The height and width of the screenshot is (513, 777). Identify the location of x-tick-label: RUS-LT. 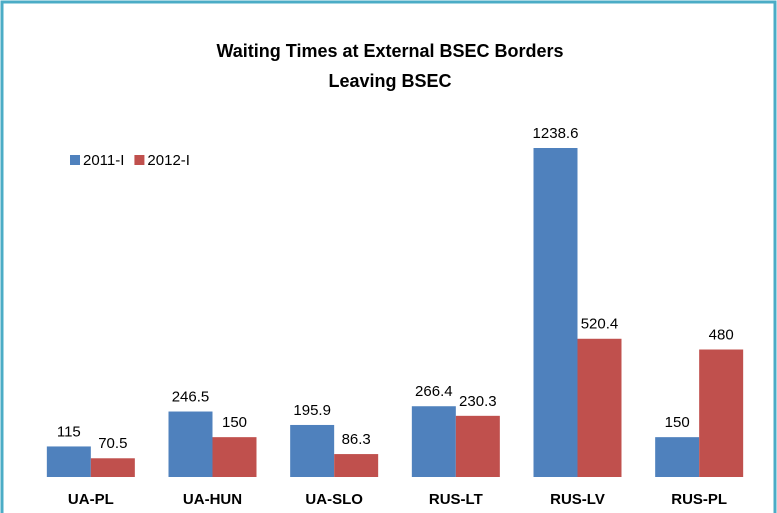
(456, 499).